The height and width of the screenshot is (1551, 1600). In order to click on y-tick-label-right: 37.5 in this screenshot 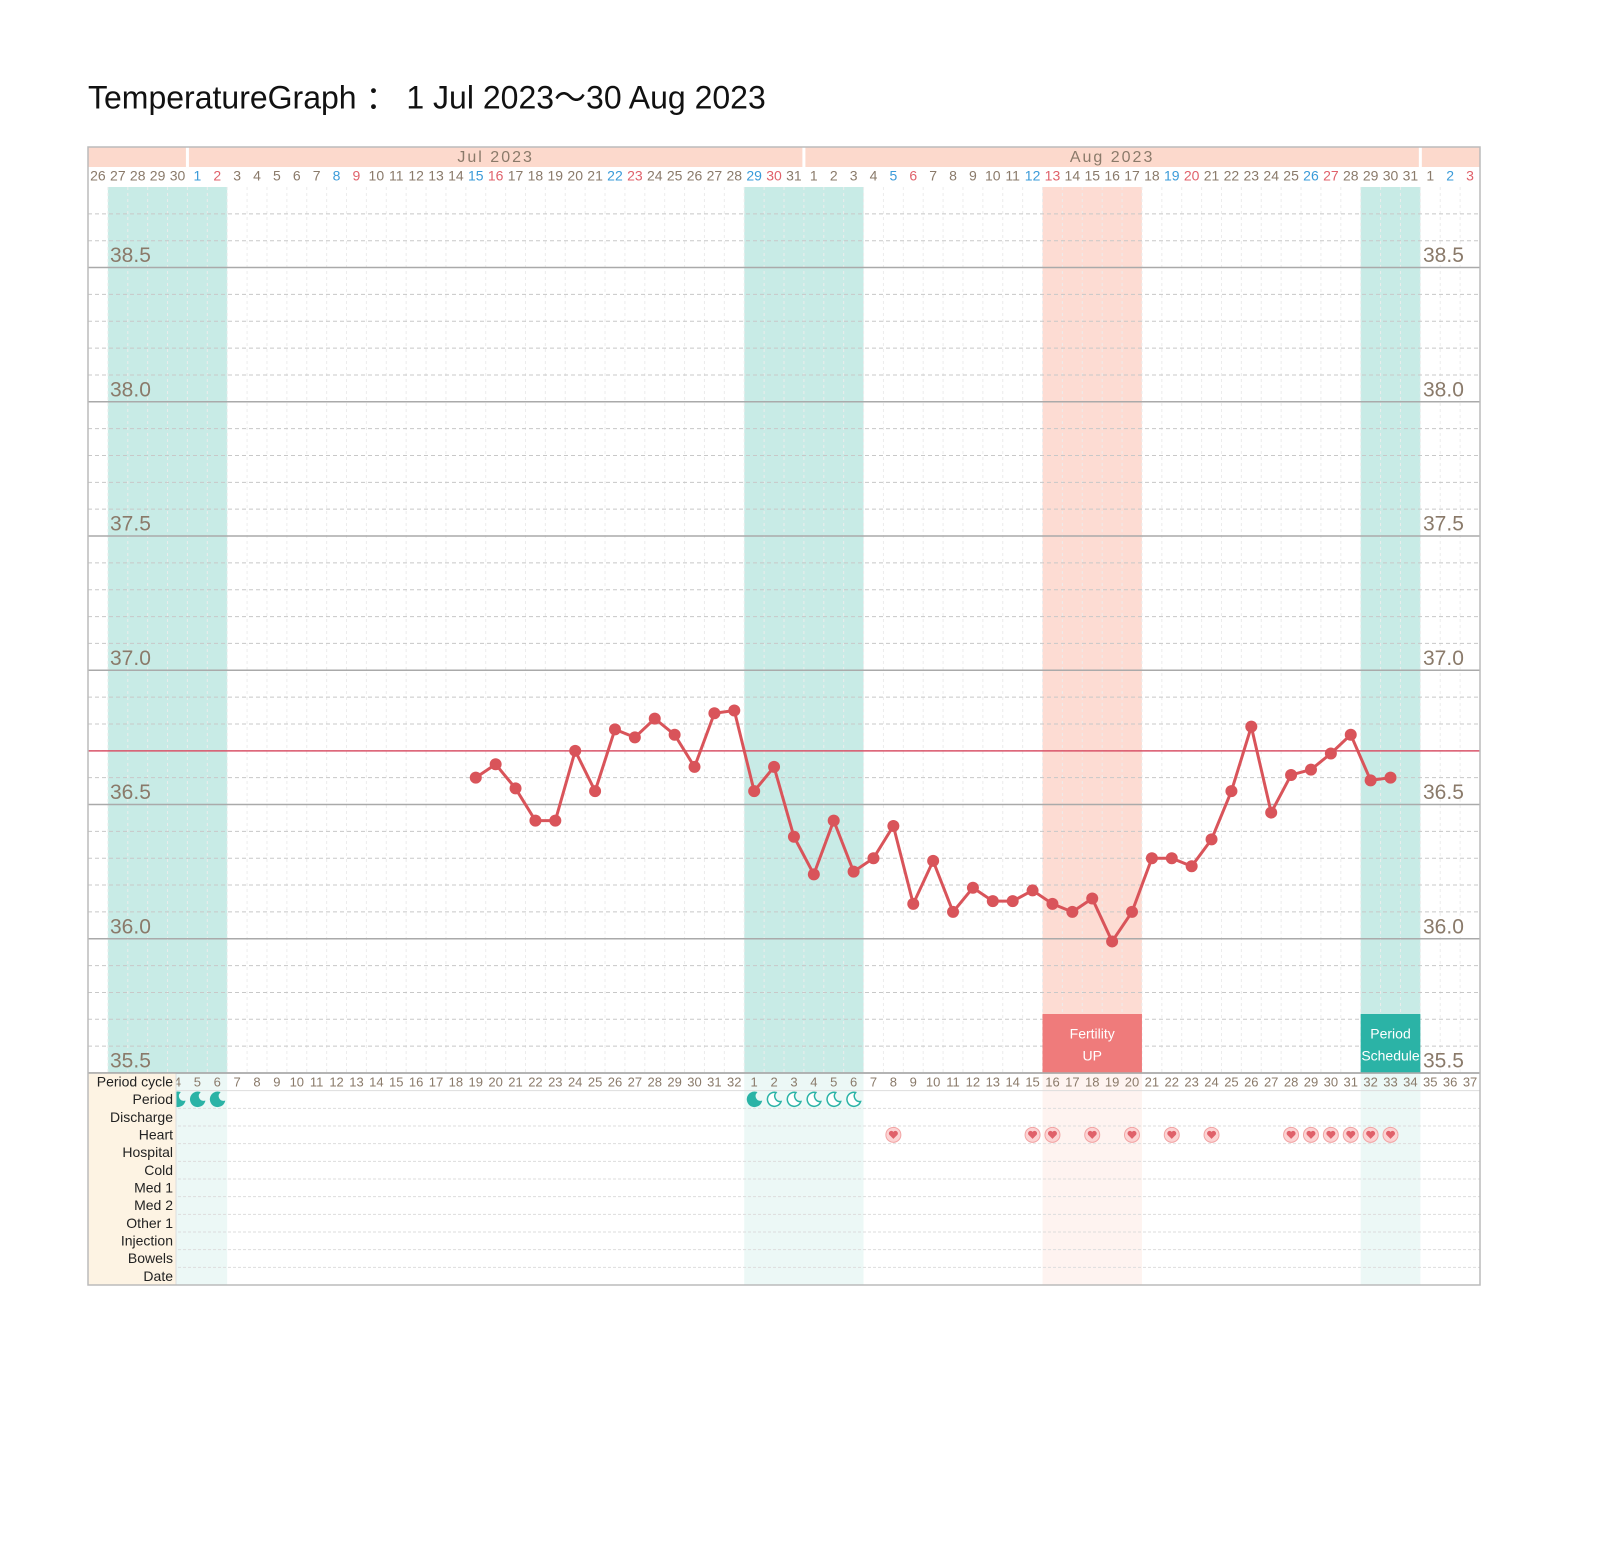, I will do `click(1443, 524)`.